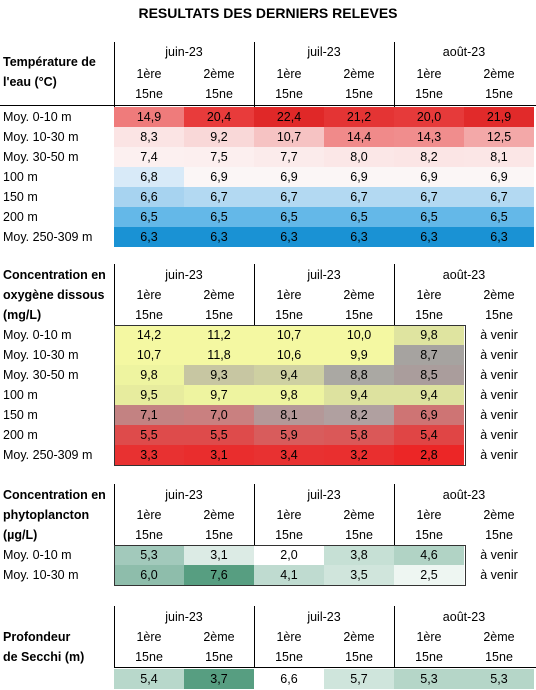  Describe the element at coordinates (149, 679) in the screenshot. I see `secchi-cell: 5,4` at that location.